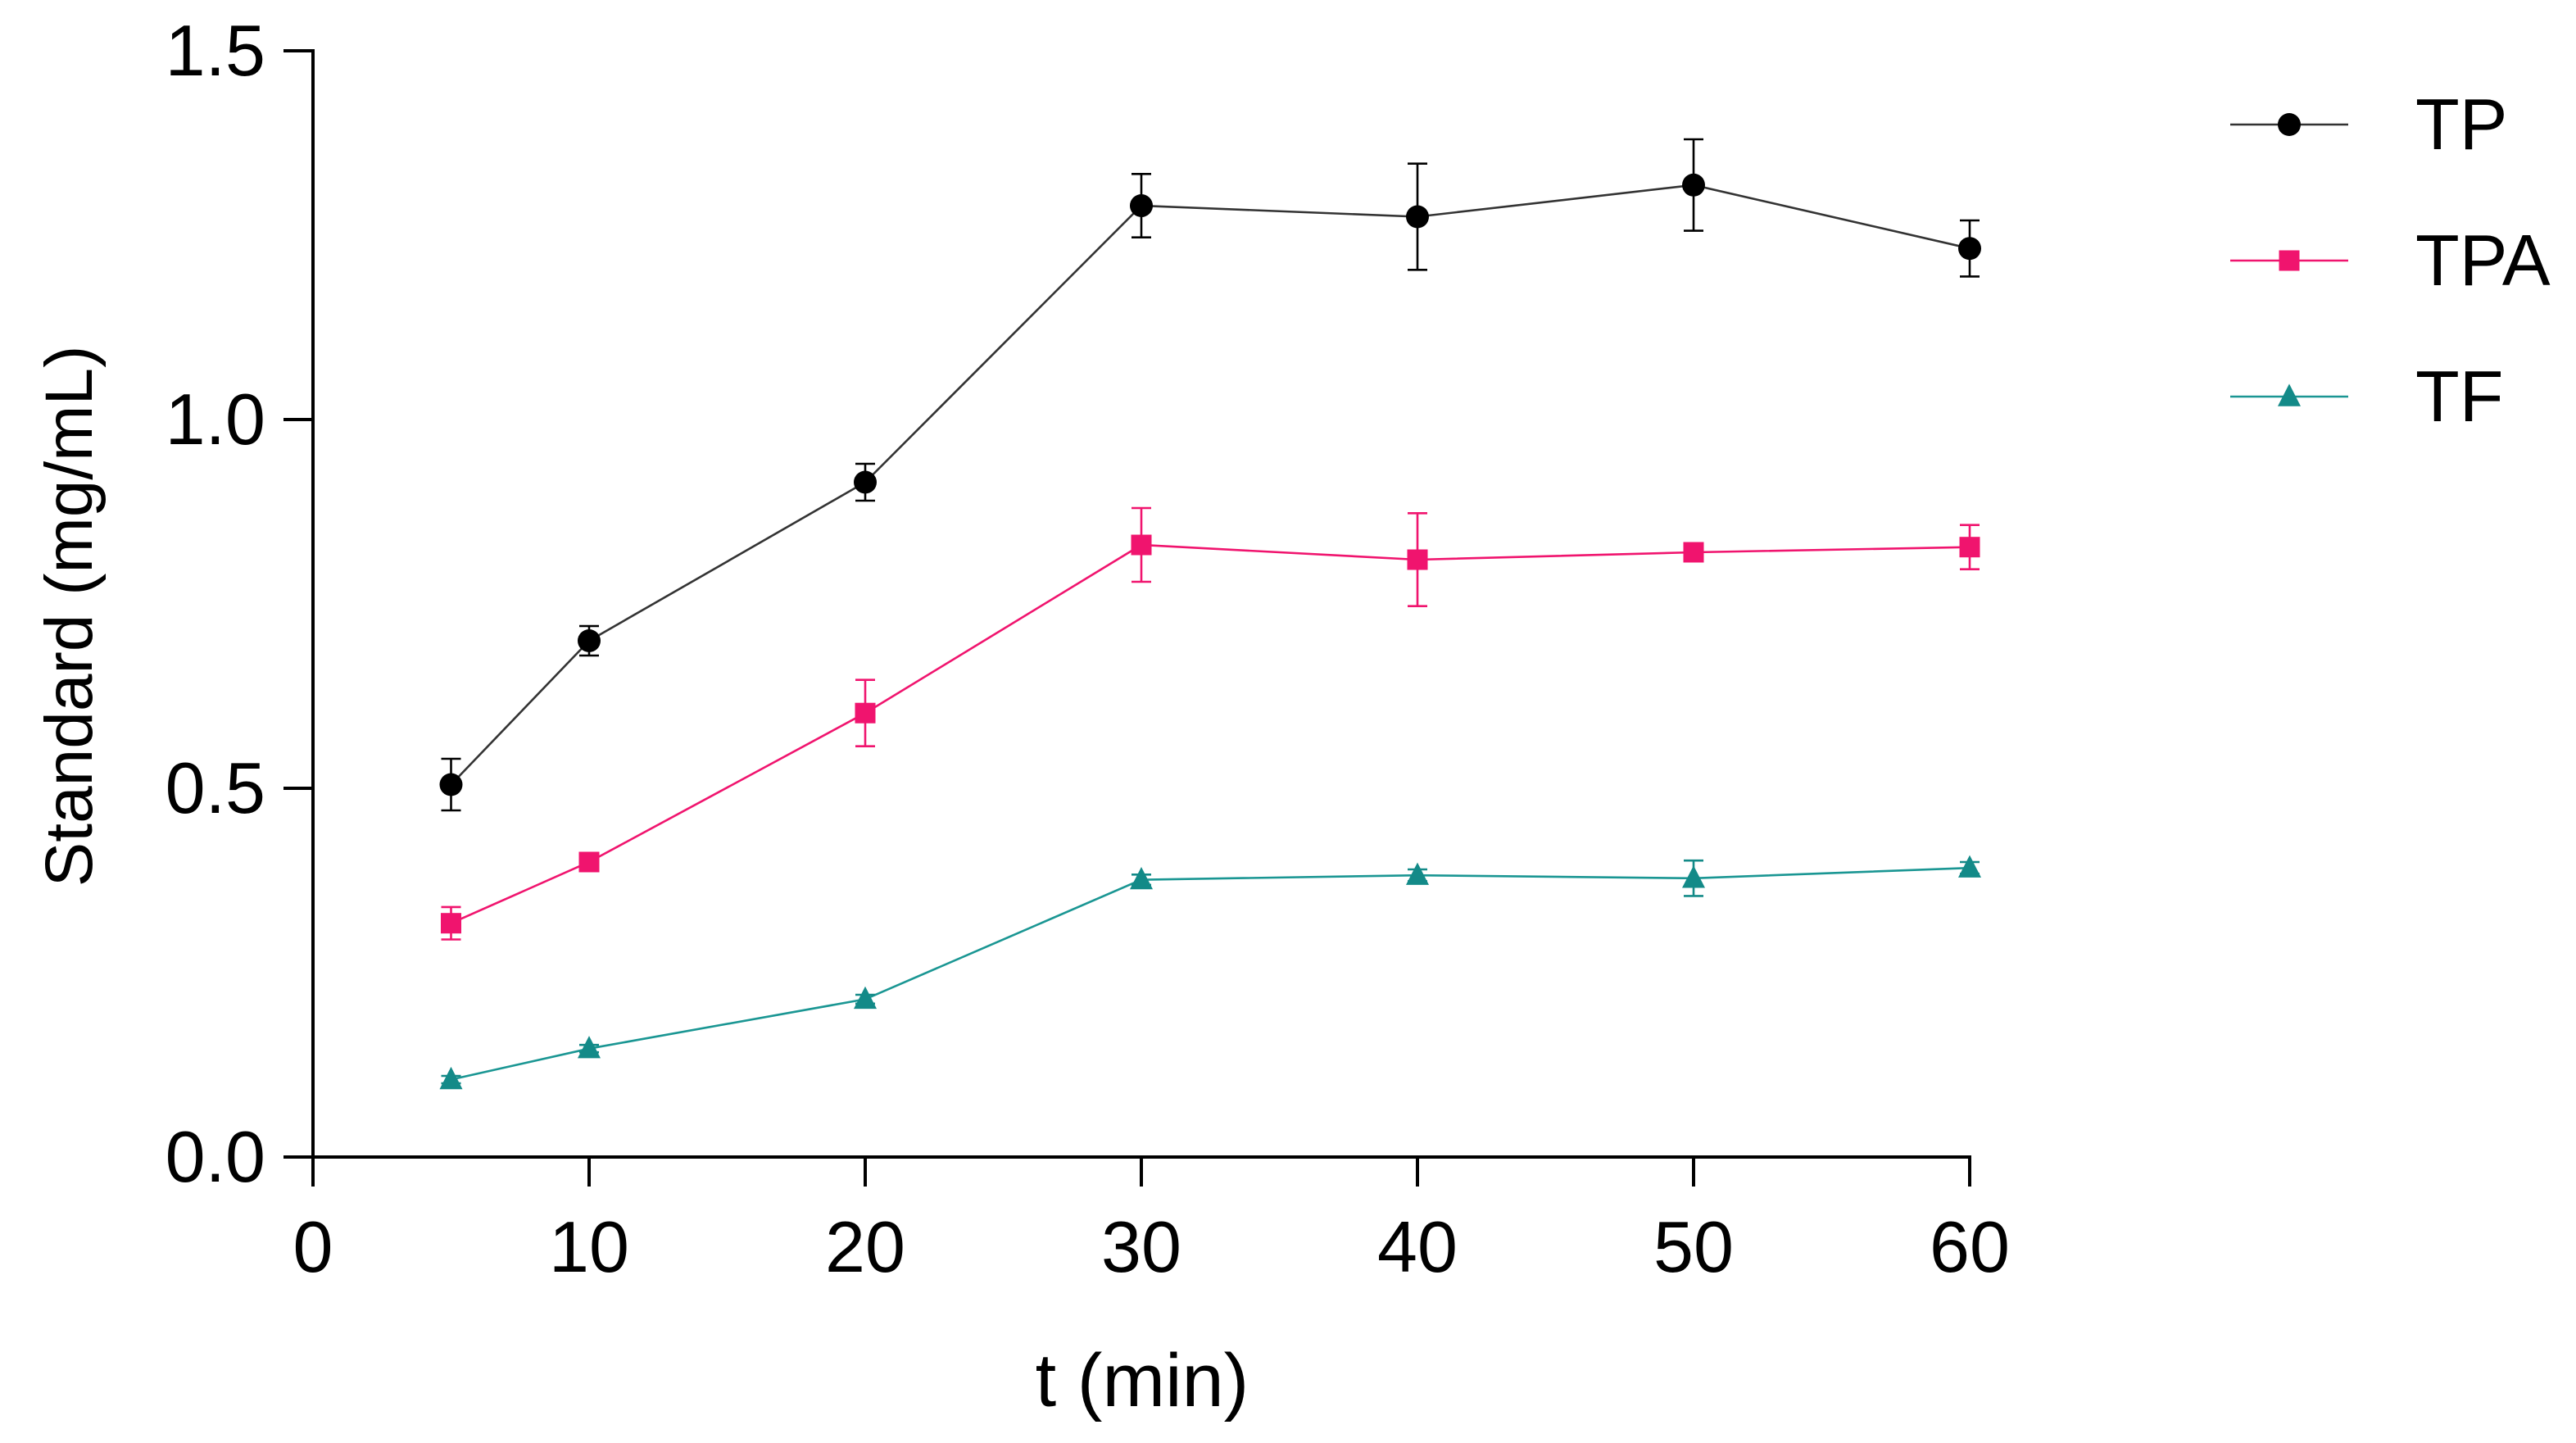  What do you see at coordinates (2289, 394) in the screenshot?
I see `legend-marker-tf` at bounding box center [2289, 394].